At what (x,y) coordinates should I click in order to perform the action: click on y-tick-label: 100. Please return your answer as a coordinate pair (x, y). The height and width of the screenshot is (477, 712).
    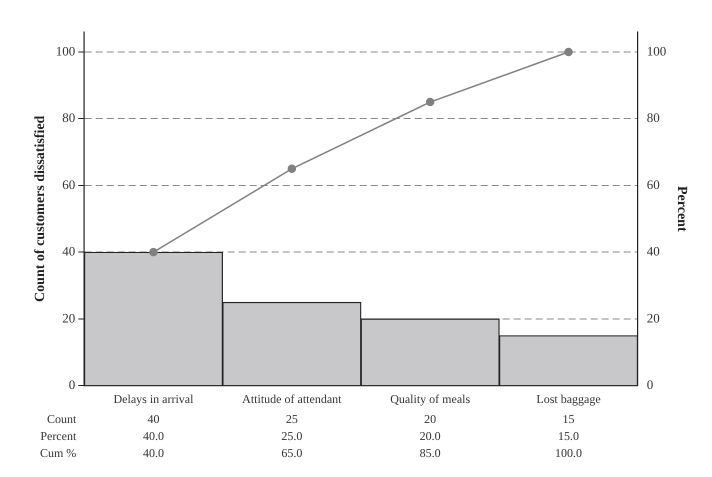
    Looking at the image, I should click on (66, 50).